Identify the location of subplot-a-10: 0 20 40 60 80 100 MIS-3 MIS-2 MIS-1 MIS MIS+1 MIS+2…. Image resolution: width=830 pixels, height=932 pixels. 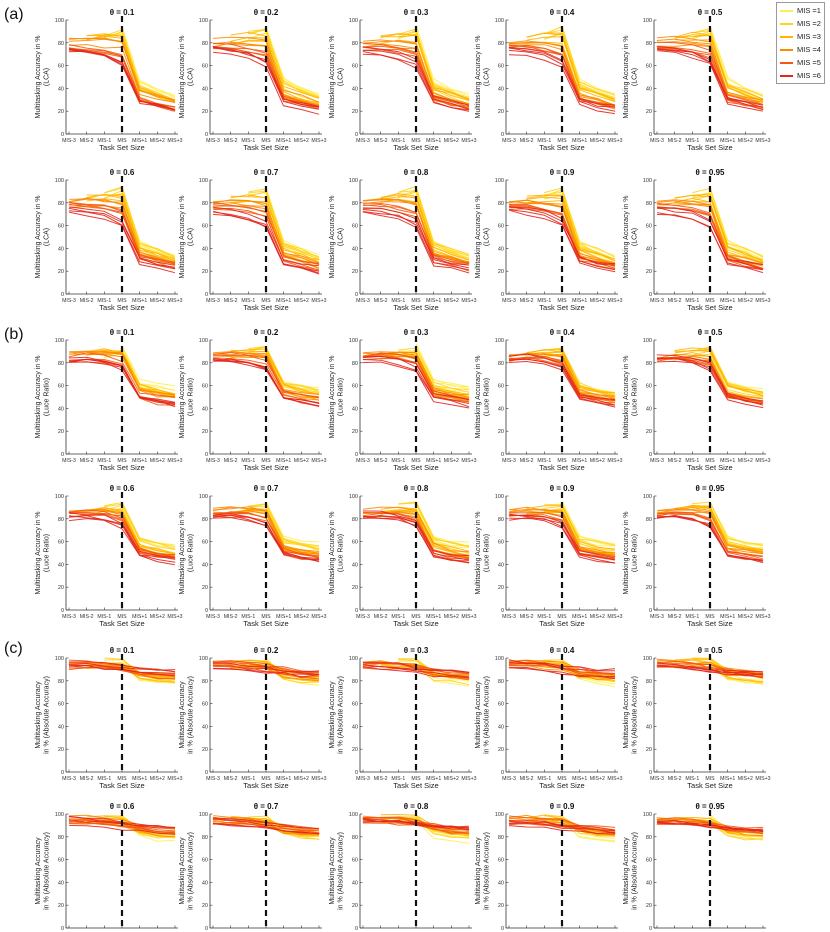
(697, 240).